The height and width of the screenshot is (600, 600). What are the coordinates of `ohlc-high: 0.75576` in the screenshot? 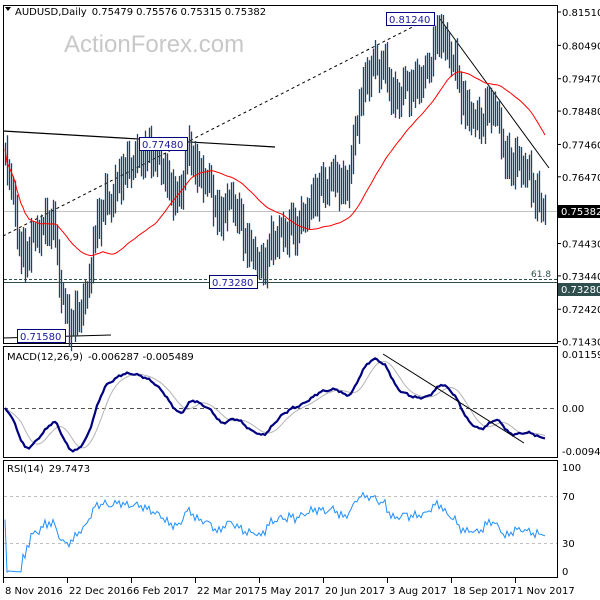 It's located at (156, 12).